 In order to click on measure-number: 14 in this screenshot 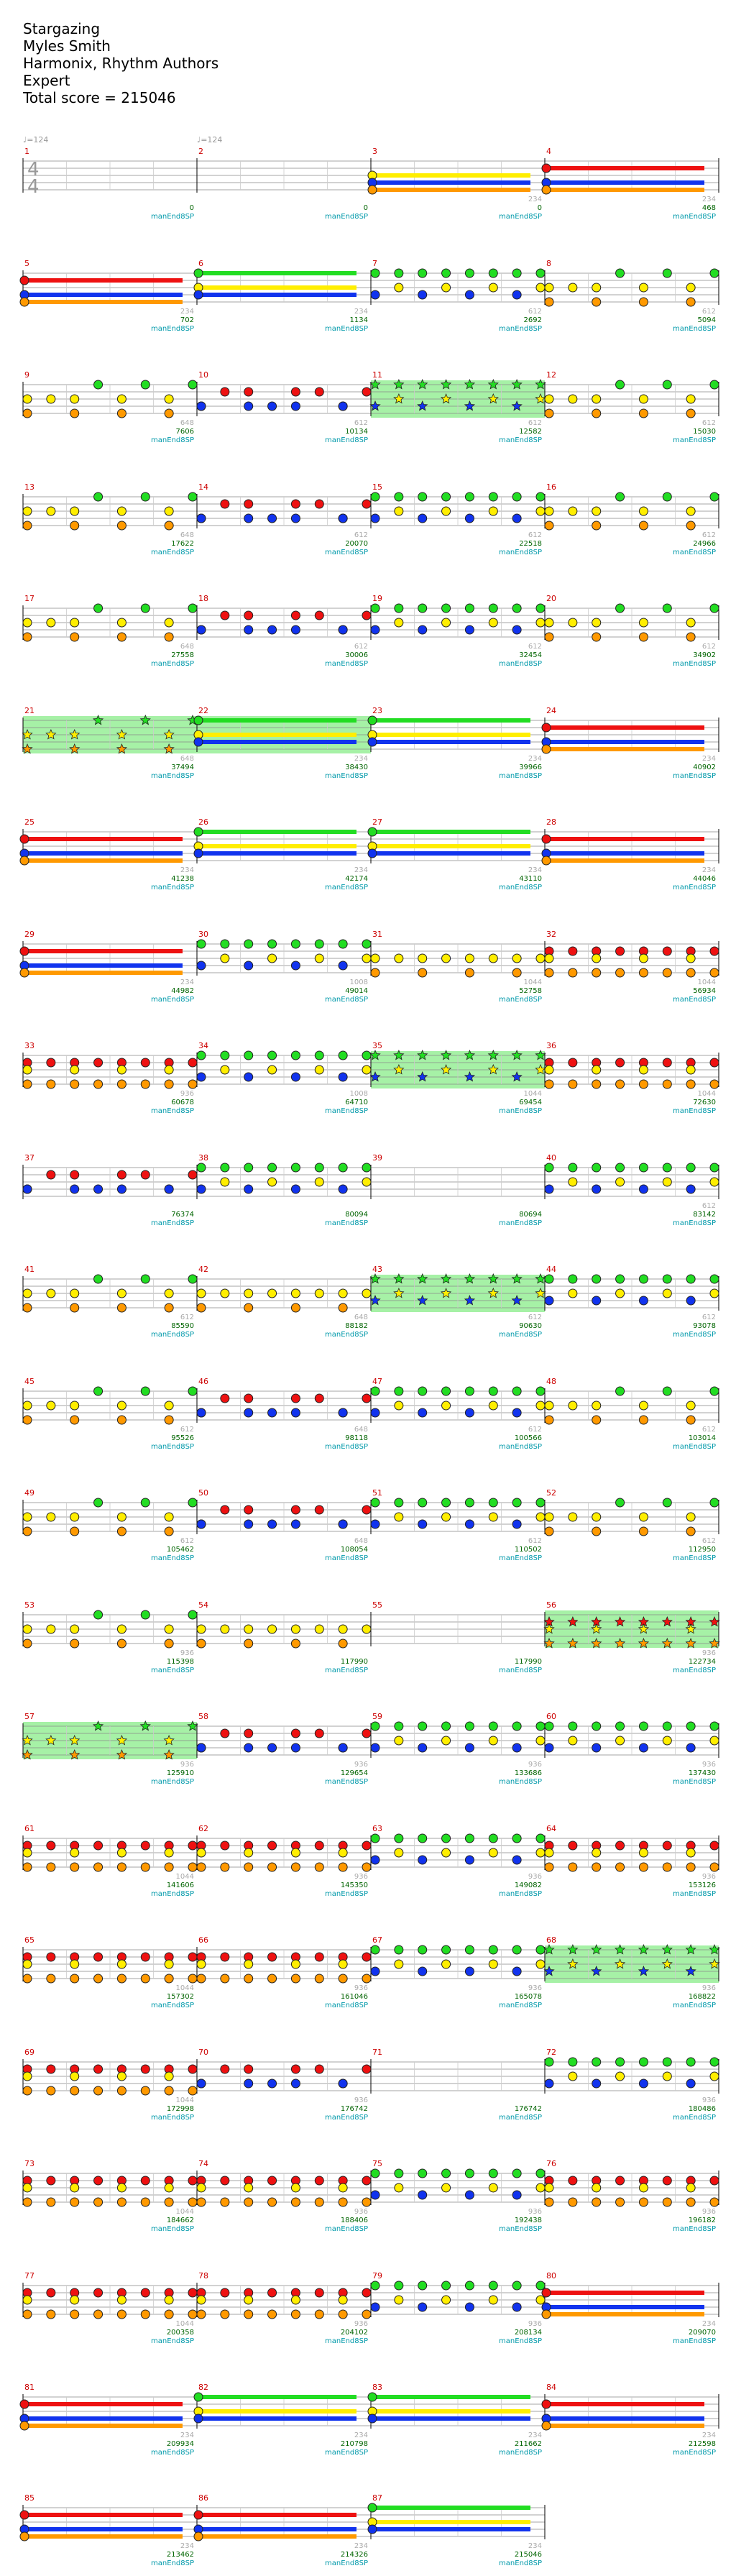, I will do `click(203, 487)`.